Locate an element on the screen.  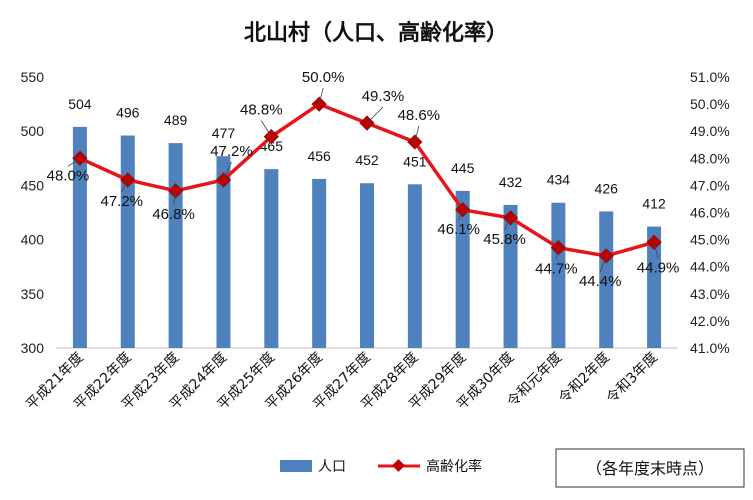
bar-data-label: 432 is located at coordinates (511, 182).